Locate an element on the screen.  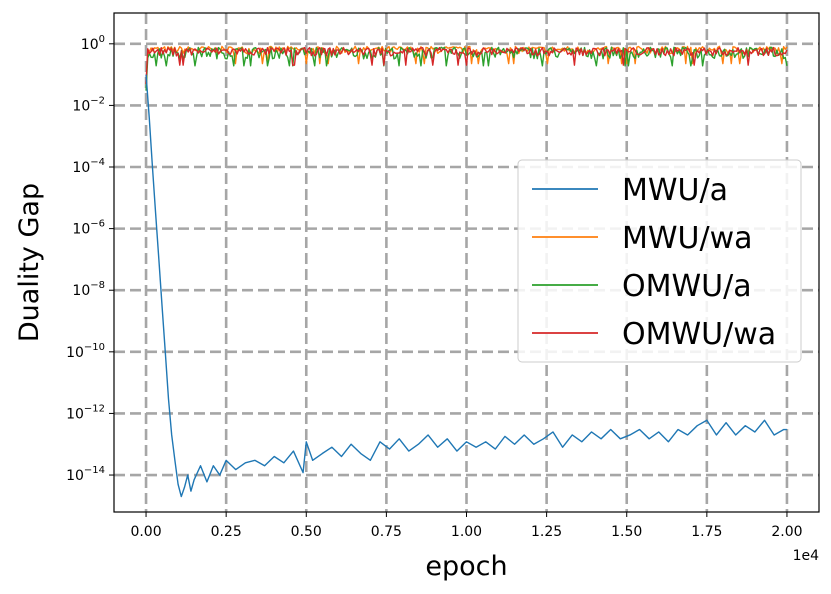
legend: MWU/a MWU/wa OMWU/a OMWU/wa is located at coordinates (659, 261).